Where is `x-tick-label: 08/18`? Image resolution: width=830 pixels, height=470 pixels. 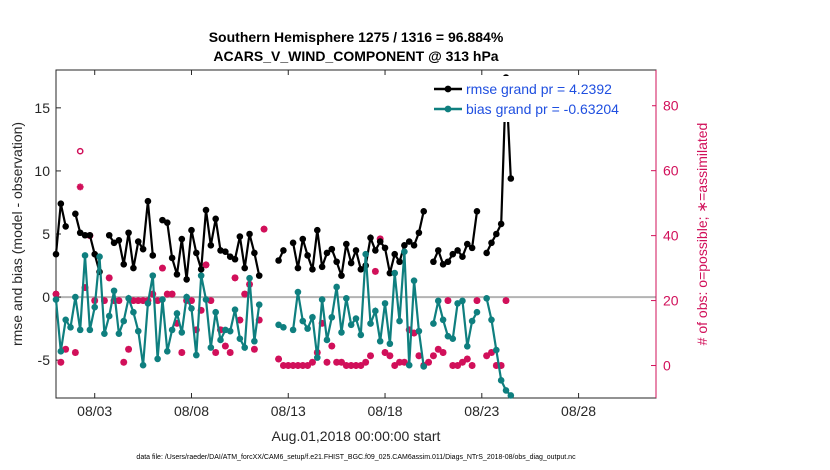
x-tick-label: 08/18 is located at coordinates (385, 411).